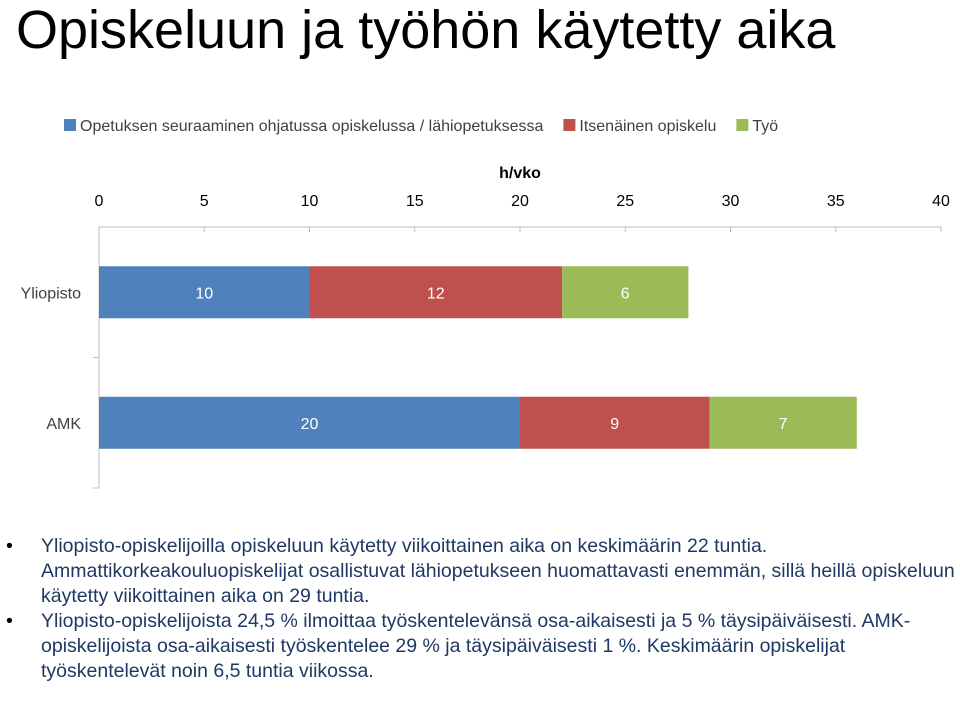  What do you see at coordinates (625, 201) in the screenshot?
I see `x-tick-label: 25` at bounding box center [625, 201].